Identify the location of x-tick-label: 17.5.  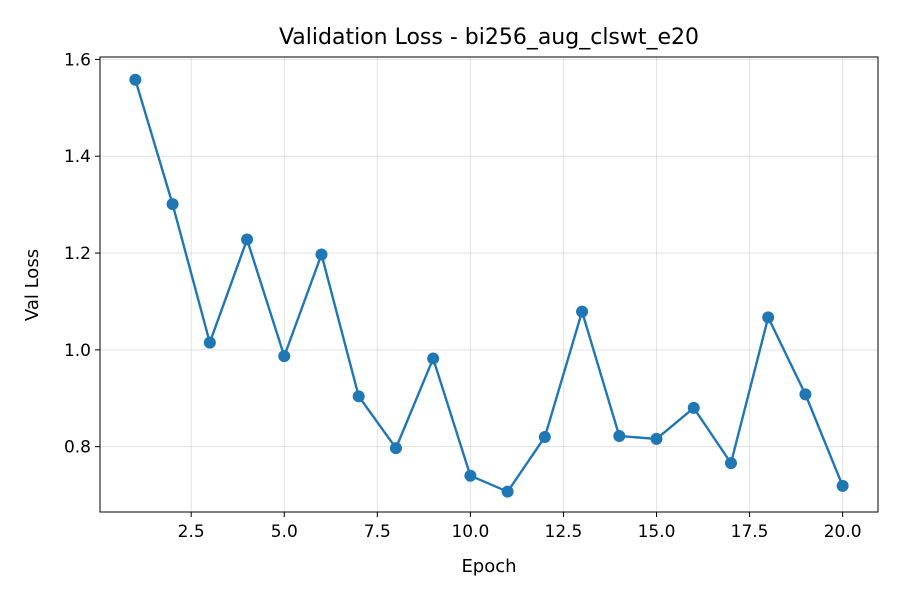
(750, 532).